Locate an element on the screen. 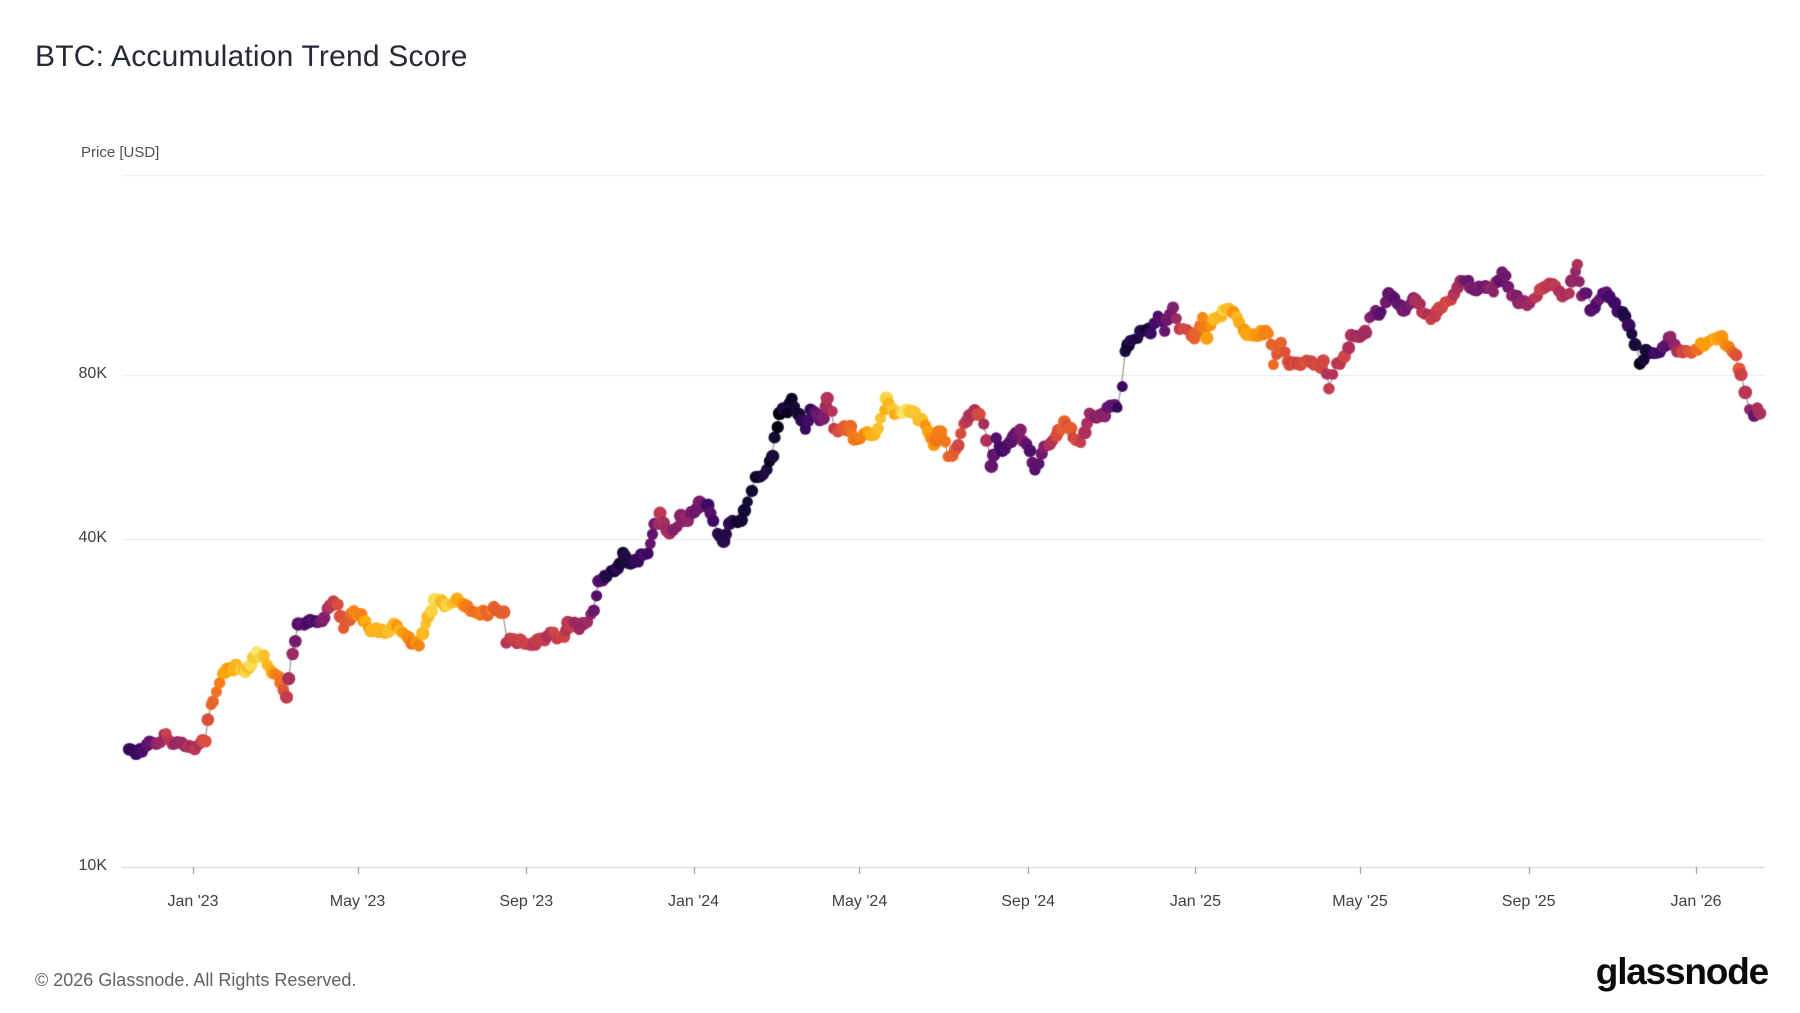  x-tick-label: May '25 is located at coordinates (1360, 901).